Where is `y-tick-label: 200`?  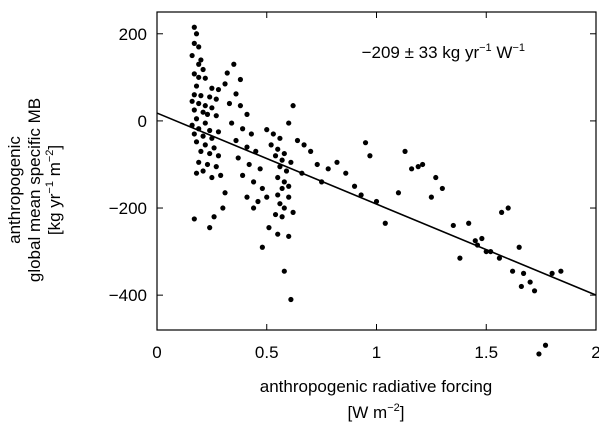
y-tick-label: 200 is located at coordinates (133, 34).